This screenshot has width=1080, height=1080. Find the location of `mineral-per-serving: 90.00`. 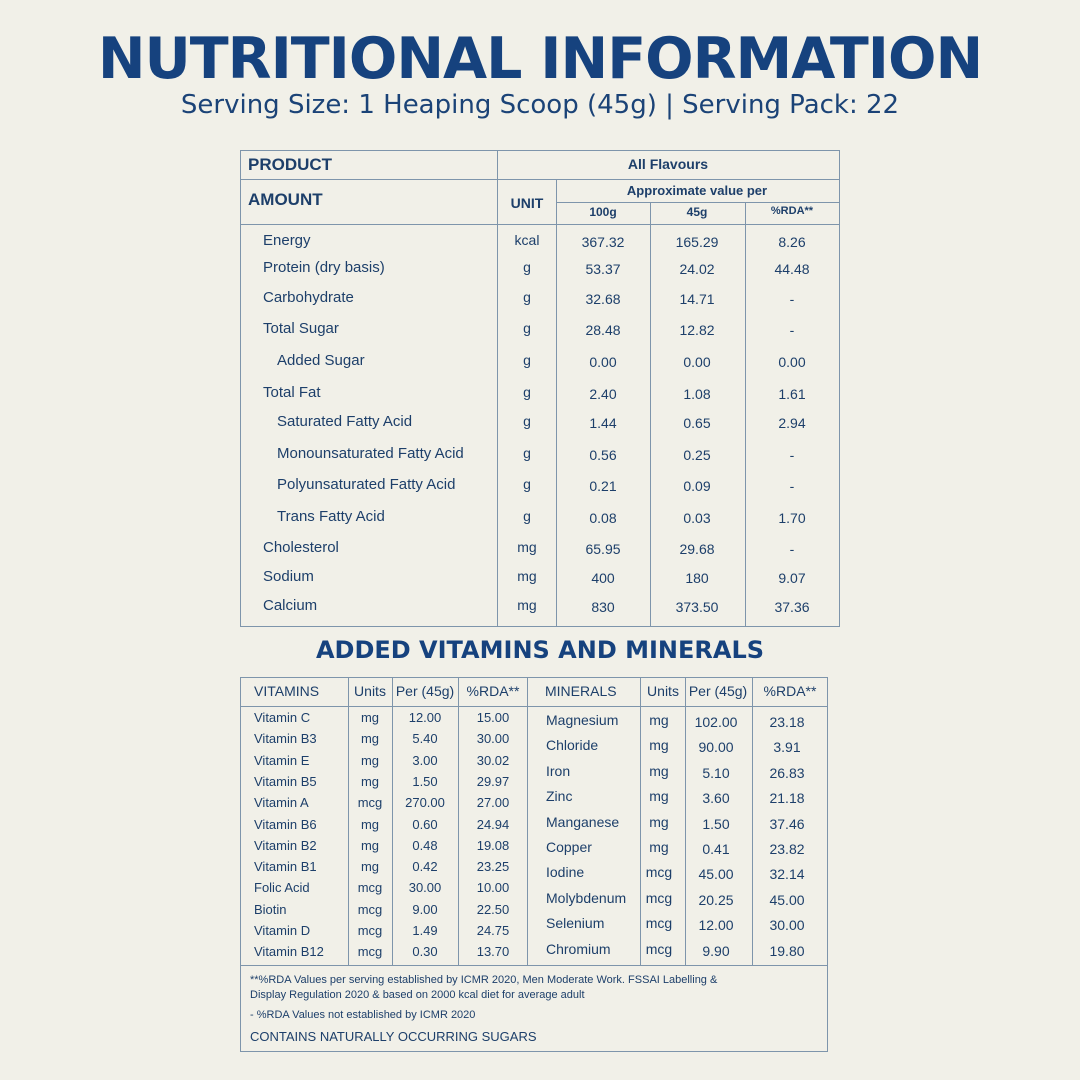

mineral-per-serving: 90.00 is located at coordinates (716, 747).